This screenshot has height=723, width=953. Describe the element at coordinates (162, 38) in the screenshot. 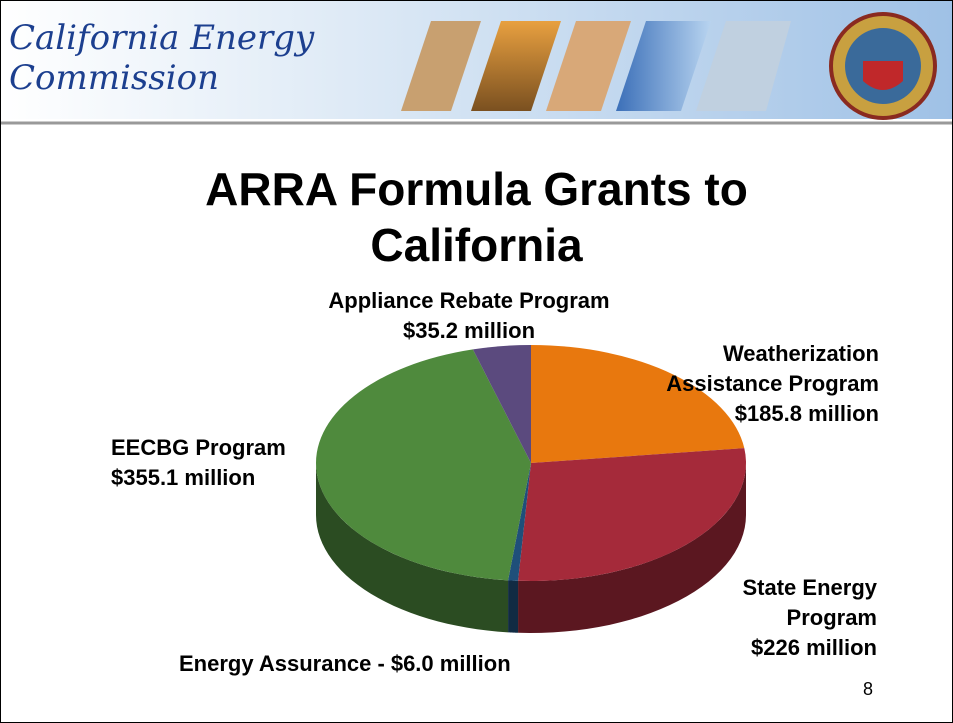

I see `logo-text: California Energy` at that location.